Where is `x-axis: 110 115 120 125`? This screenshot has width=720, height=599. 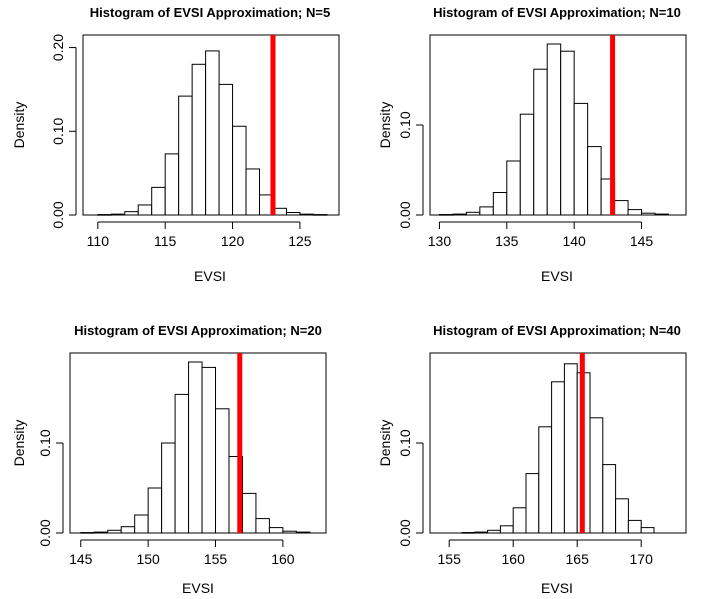 x-axis: 110 115 120 125 is located at coordinates (199, 235).